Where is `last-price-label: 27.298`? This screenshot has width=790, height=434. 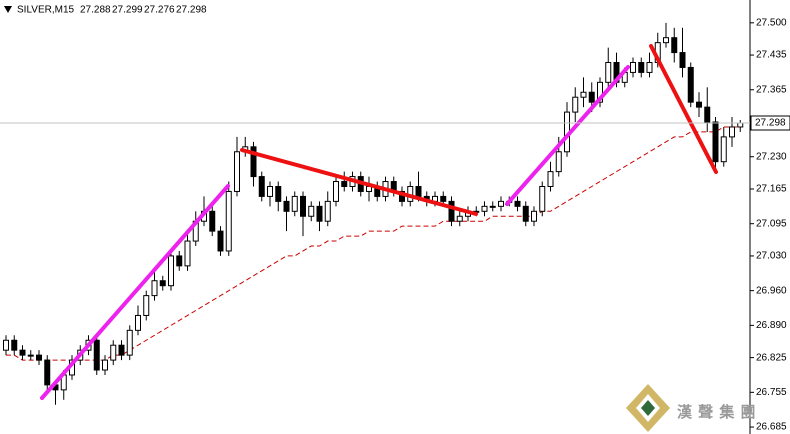
last-price-label: 27.298 is located at coordinates (770, 123).